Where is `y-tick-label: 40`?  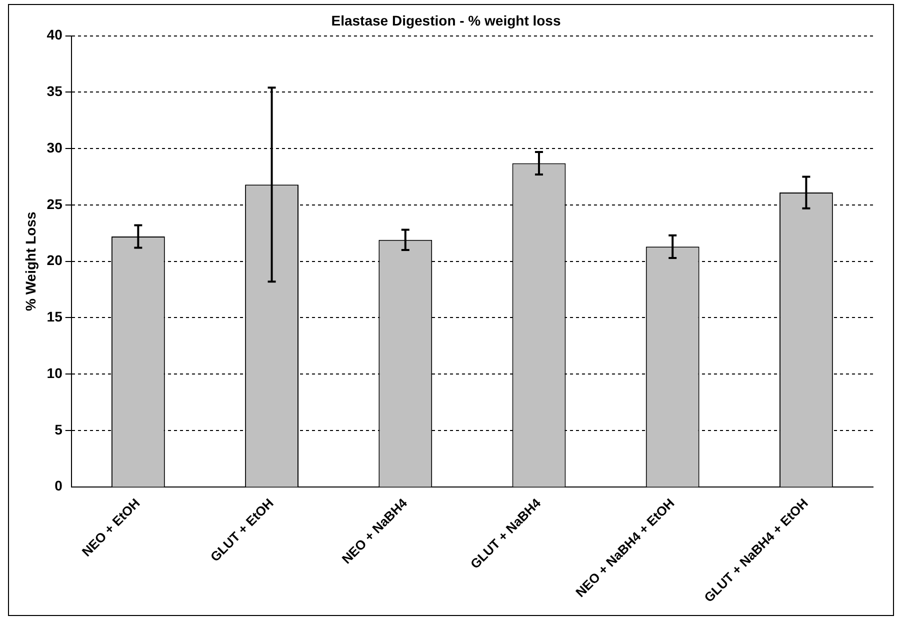
y-tick-label: 40 is located at coordinates (54, 34).